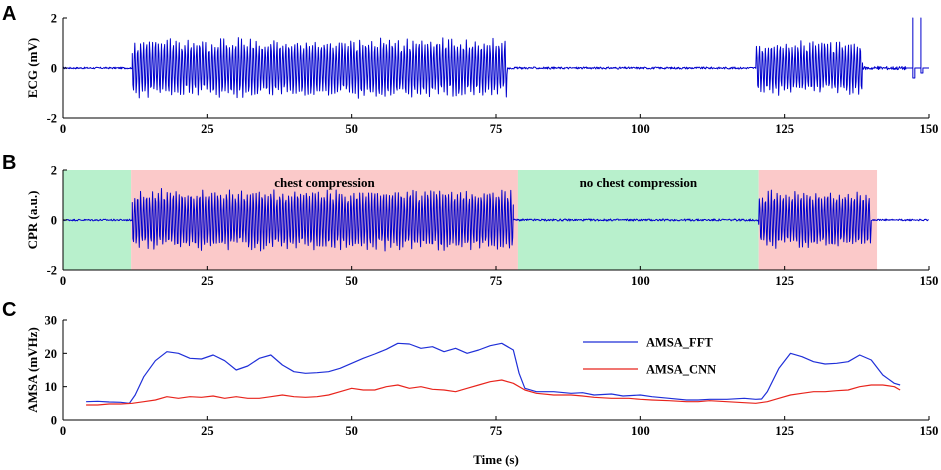 This screenshot has width=941, height=470. What do you see at coordinates (639, 182) in the screenshot?
I see `region-label-2: no chest compression` at bounding box center [639, 182].